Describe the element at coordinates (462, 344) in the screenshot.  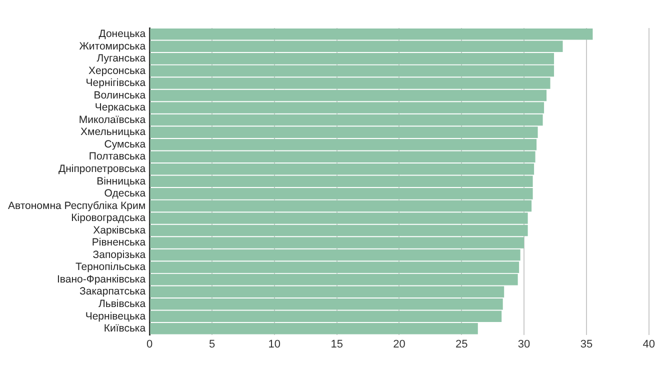
I see `x-tick-label: 25` at that location.